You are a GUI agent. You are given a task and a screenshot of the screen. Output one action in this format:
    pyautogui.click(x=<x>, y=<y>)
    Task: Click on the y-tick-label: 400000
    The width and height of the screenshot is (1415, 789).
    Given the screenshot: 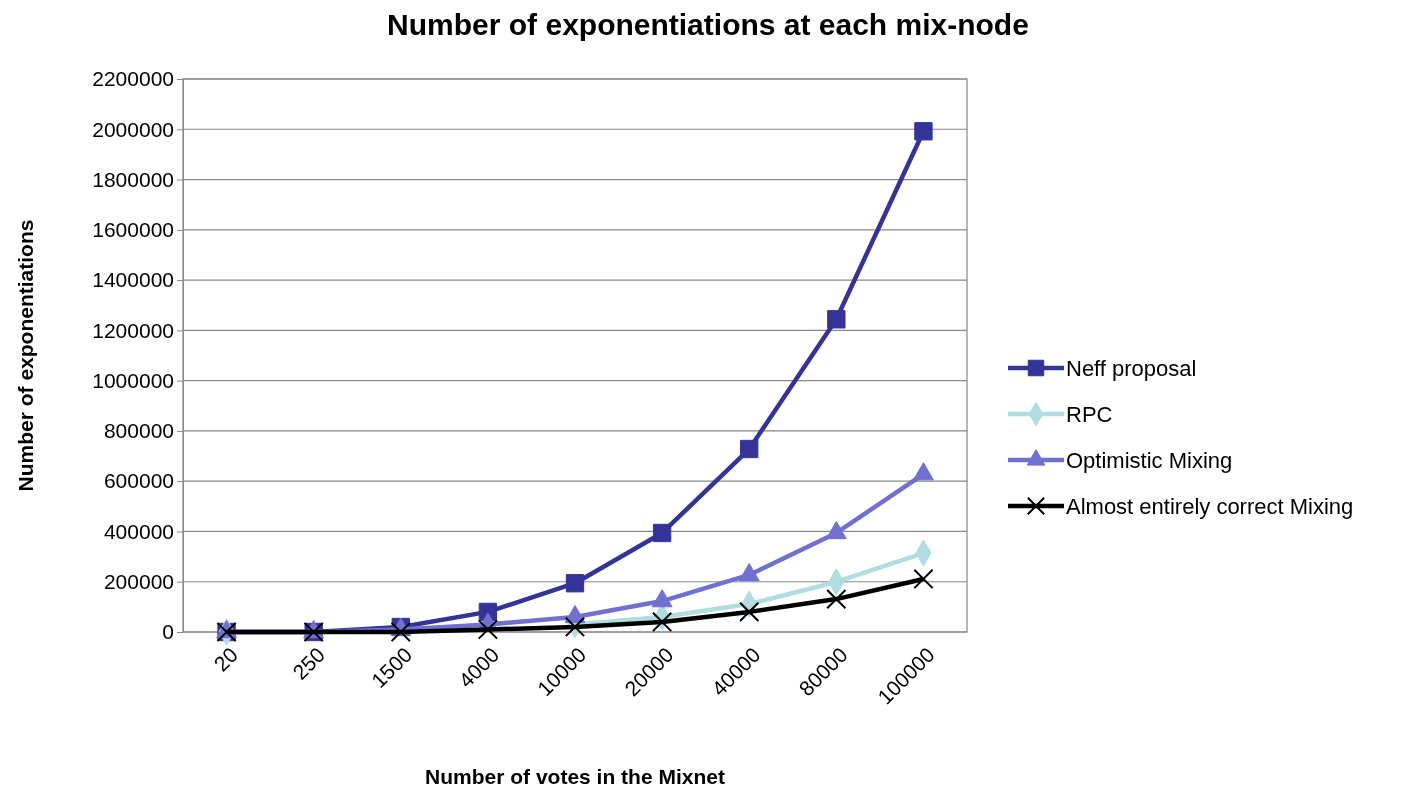 What is the action you would take?
    pyautogui.click(x=138, y=531)
    